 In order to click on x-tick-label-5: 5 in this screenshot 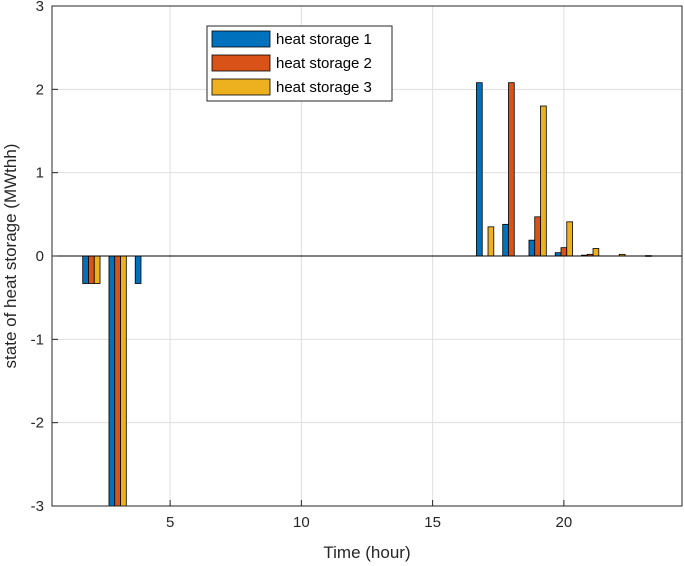, I will do `click(170, 522)`.